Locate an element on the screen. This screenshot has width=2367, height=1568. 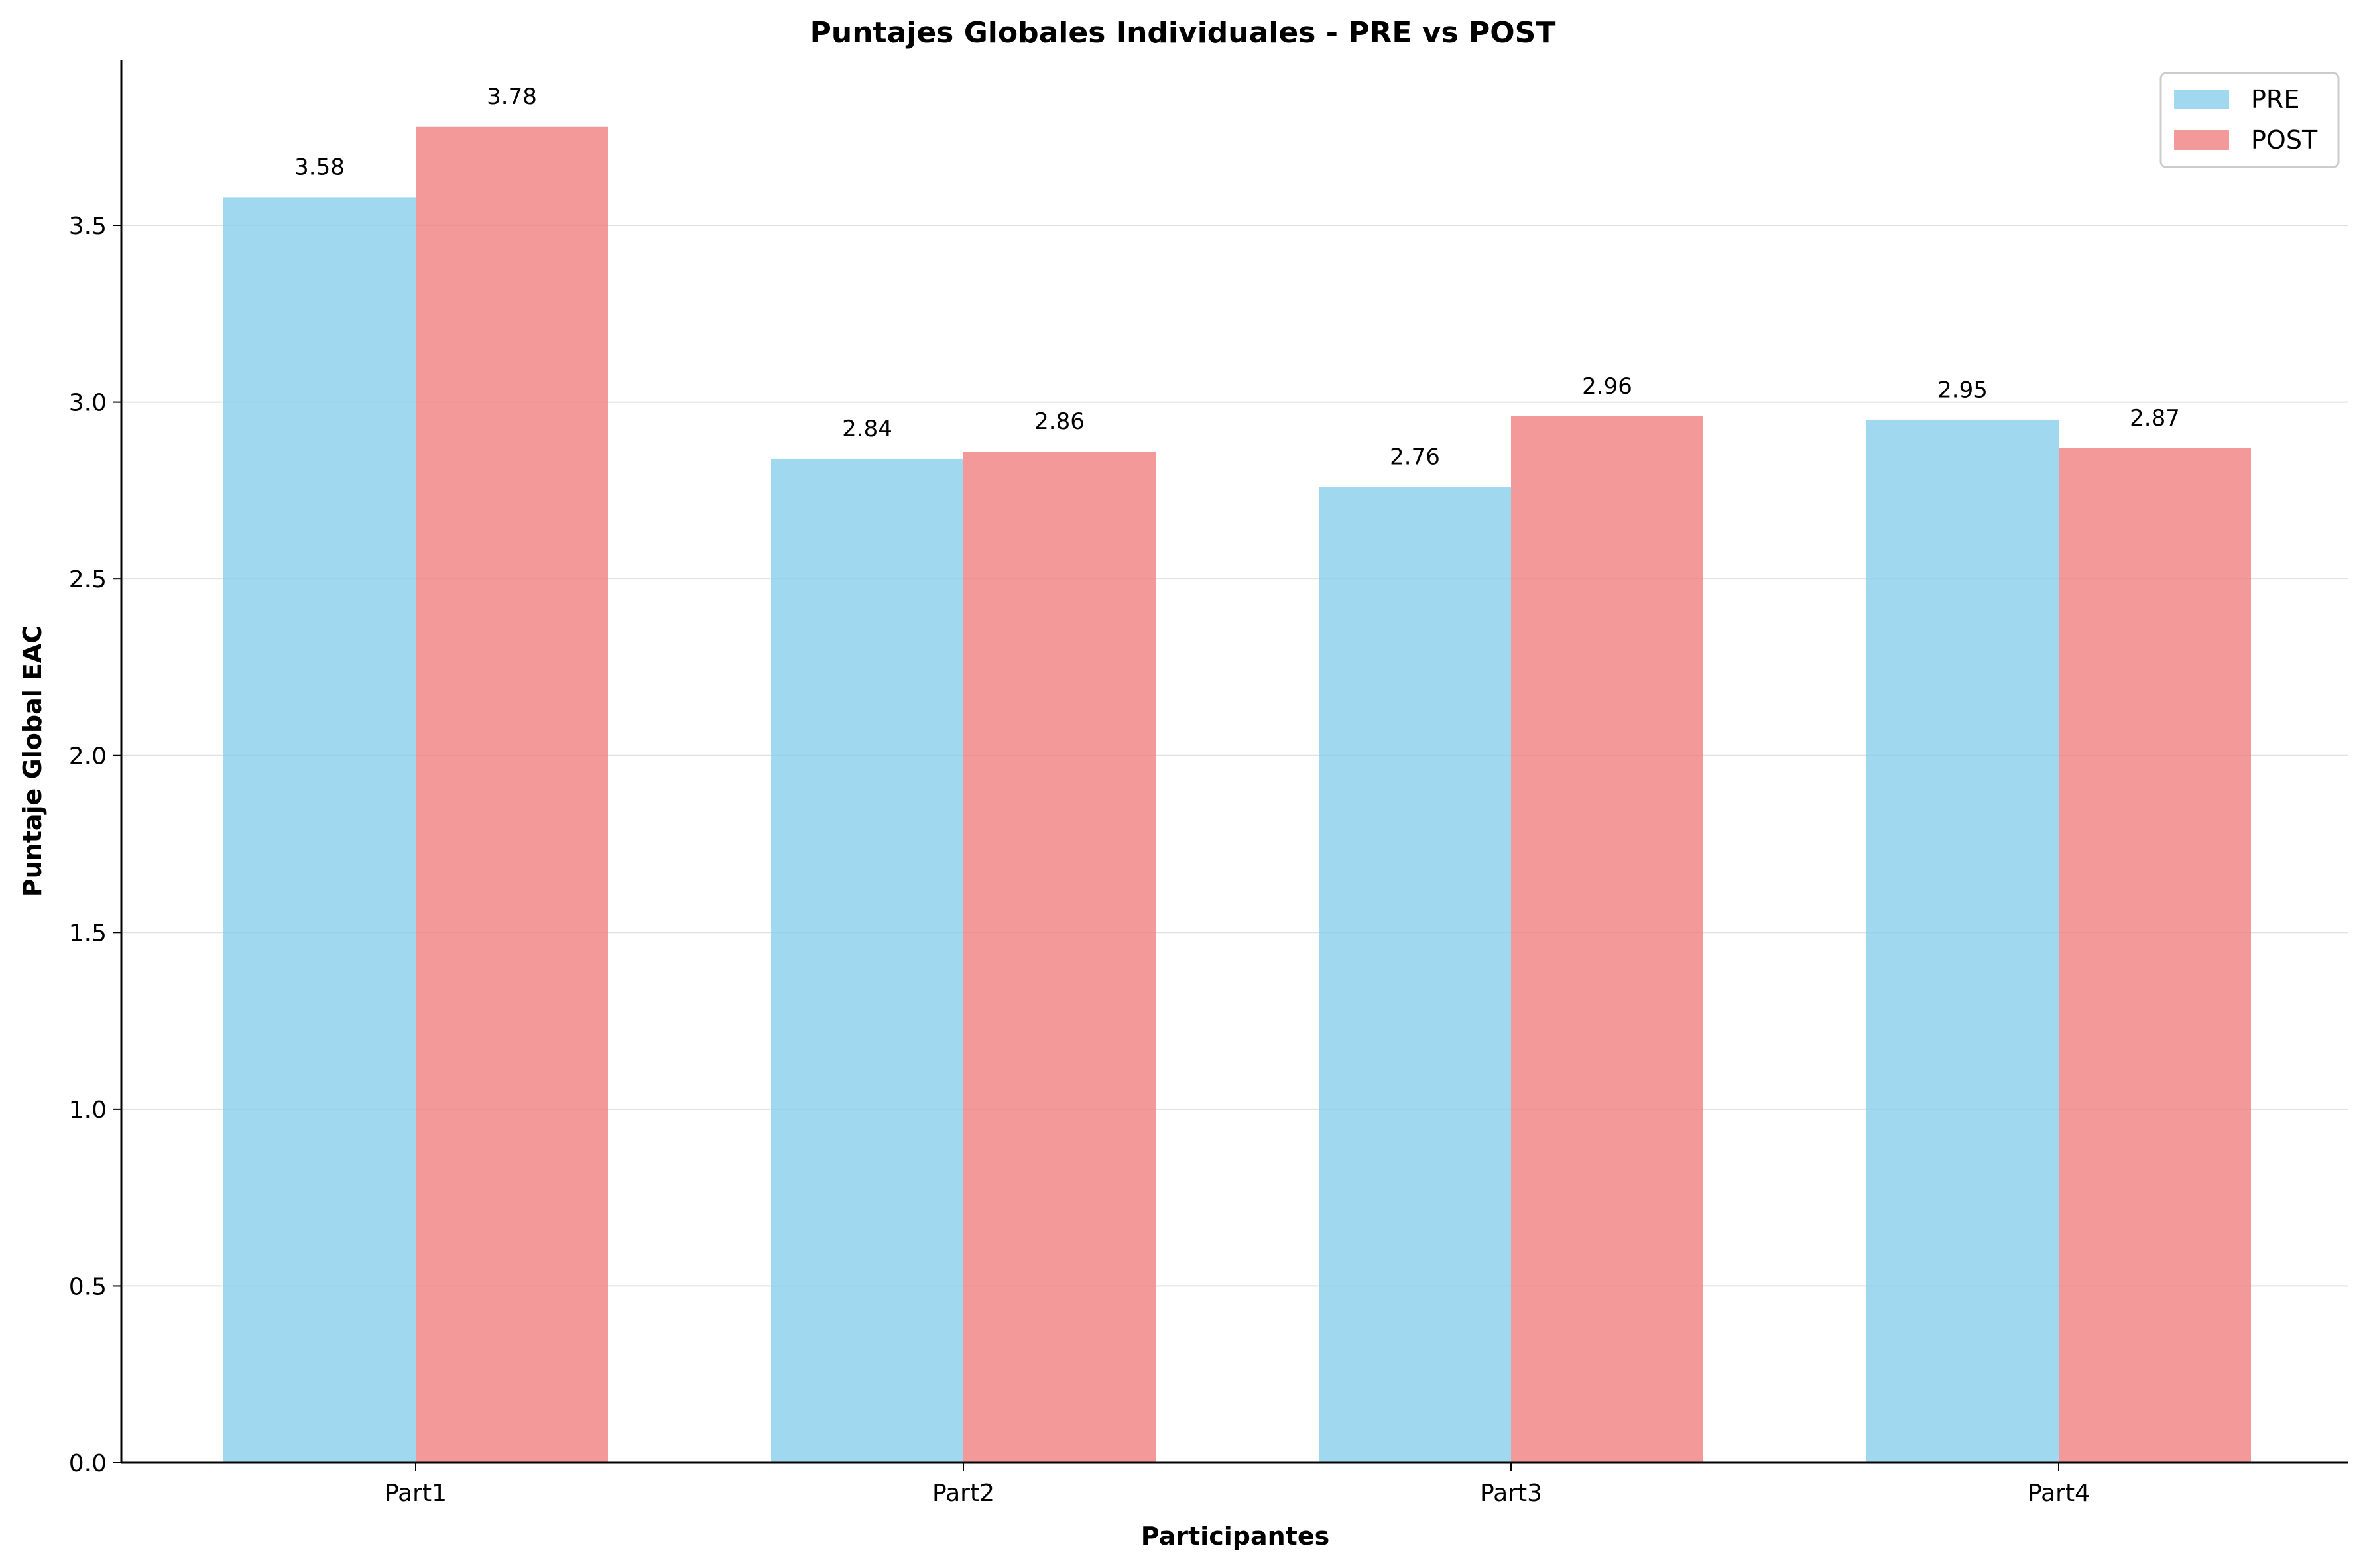
x-tick-label: Part4 is located at coordinates (2059, 1493).